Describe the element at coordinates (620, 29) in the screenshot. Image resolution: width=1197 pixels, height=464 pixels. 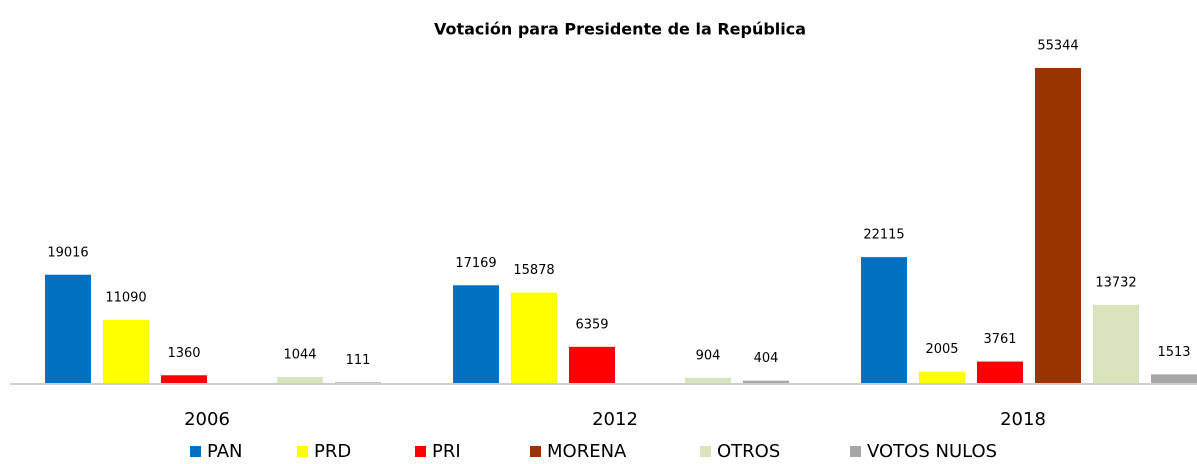
I see `chart-title: Votación para Presidente de la República` at that location.